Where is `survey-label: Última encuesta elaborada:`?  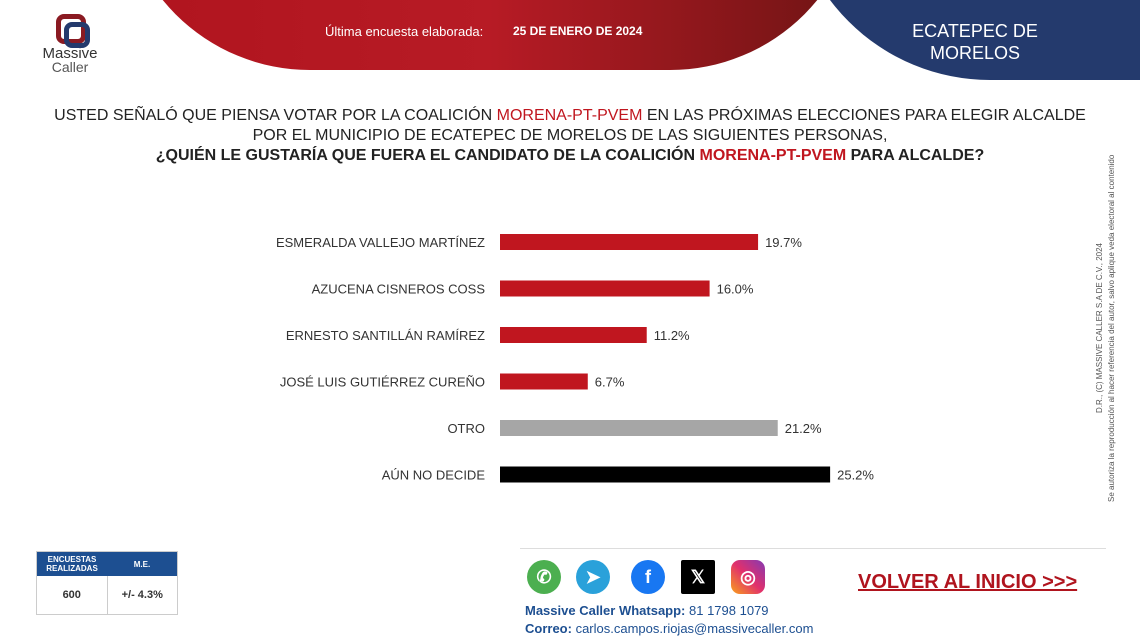 survey-label: Última encuesta elaborada: is located at coordinates (404, 31).